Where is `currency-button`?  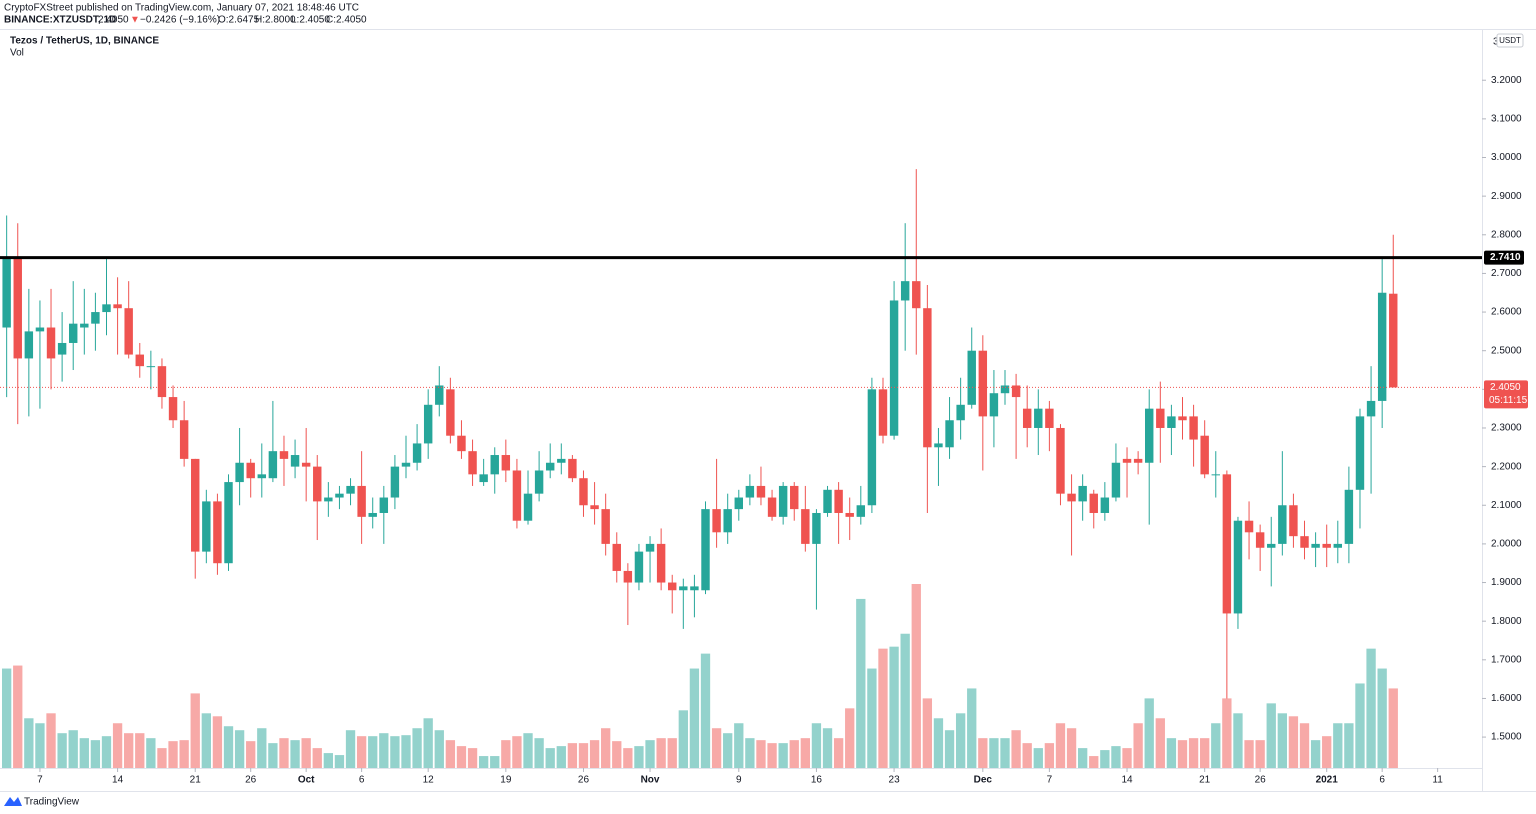
currency-button is located at coordinates (1510, 40).